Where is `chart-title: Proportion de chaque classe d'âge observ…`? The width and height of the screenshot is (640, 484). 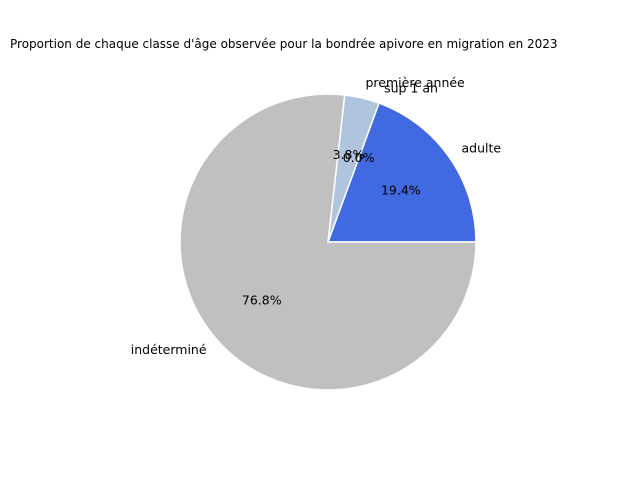 chart-title: Proportion de chaque classe d'âge observ… is located at coordinates (284, 44).